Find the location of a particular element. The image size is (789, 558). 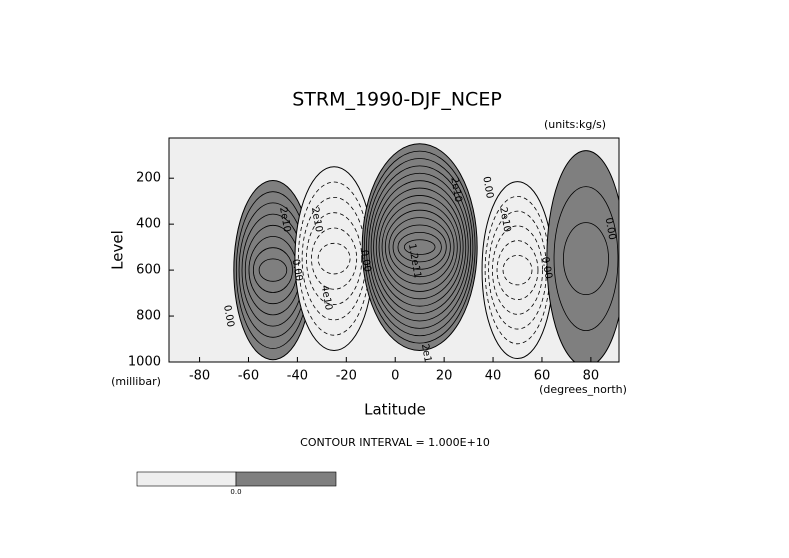

y-tick-label: 200 is located at coordinates (148, 178).